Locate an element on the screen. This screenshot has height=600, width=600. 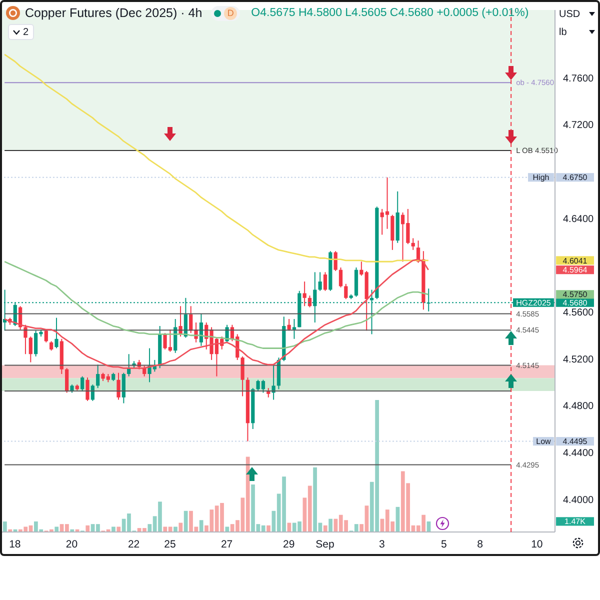
ref-line-label: Low is located at coordinates (544, 441).